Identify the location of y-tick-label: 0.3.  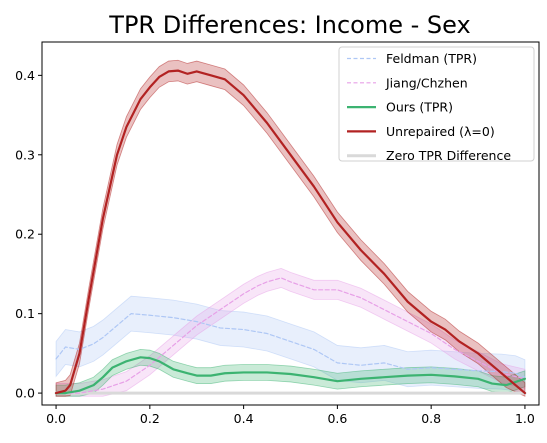
(25, 154).